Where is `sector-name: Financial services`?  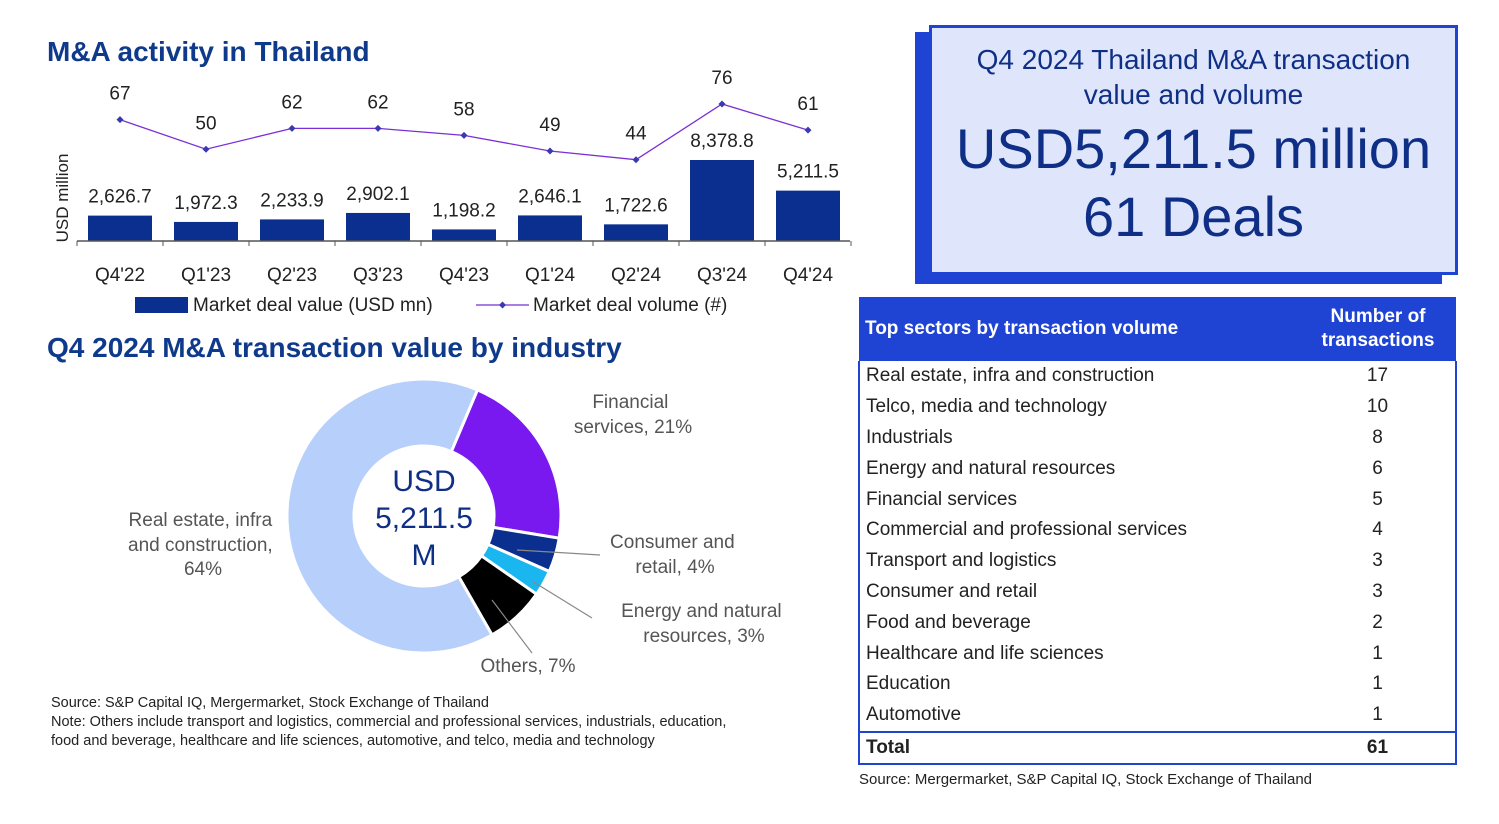
sector-name: Financial services is located at coordinates (941, 499).